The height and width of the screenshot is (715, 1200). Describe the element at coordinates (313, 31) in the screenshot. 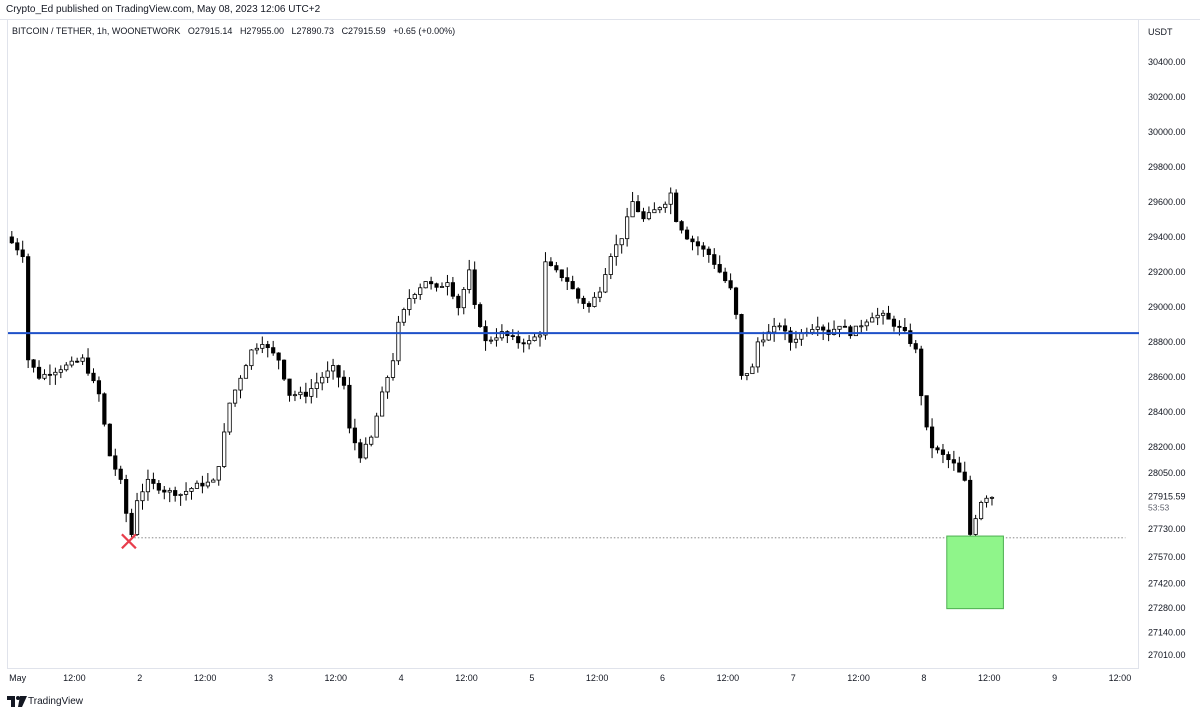

I see `legend-low: L27890.73` at that location.